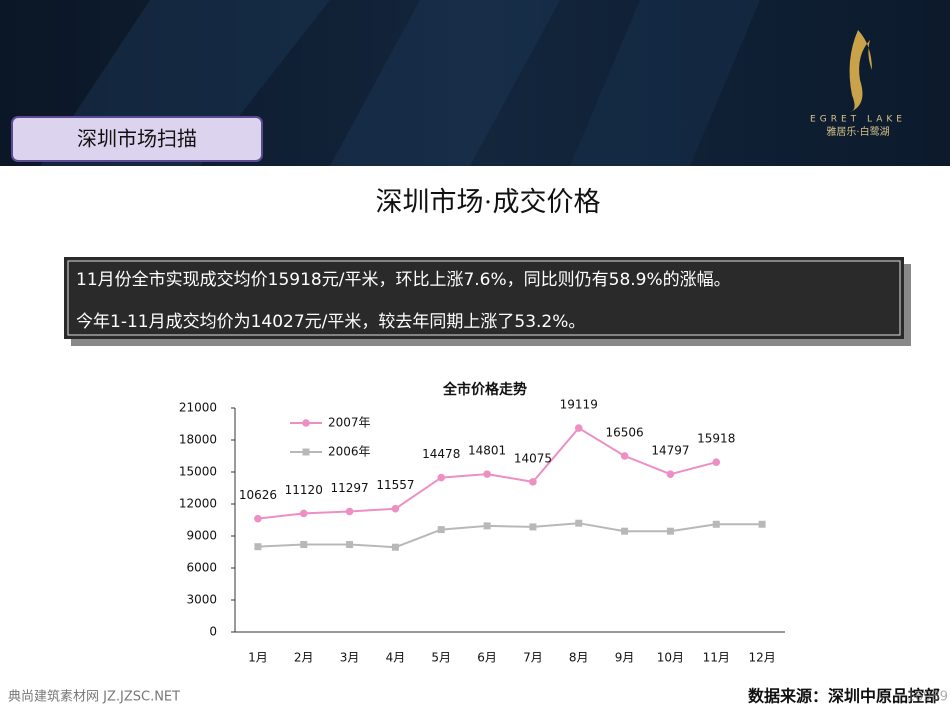 Image resolution: width=950 pixels, height=712 pixels. What do you see at coordinates (488, 202) in the screenshot?
I see `slide-title: 深圳市场·成交价格` at bounding box center [488, 202].